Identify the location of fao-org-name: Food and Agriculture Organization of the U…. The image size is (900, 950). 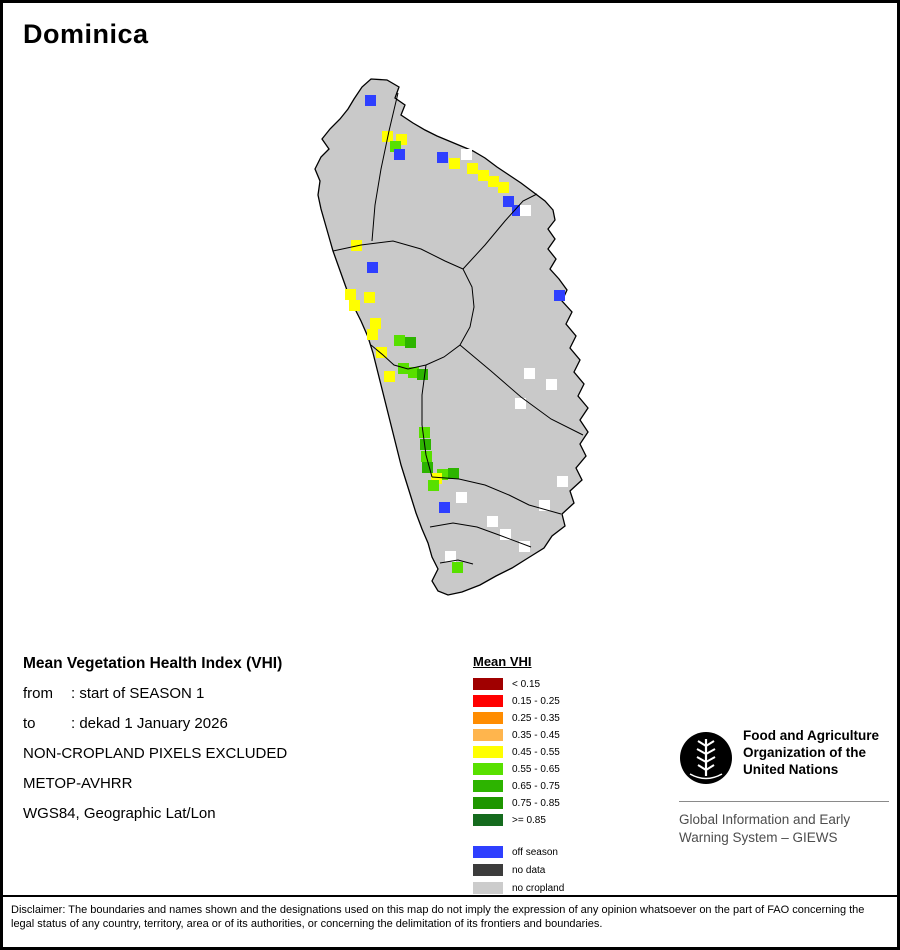
(816, 752).